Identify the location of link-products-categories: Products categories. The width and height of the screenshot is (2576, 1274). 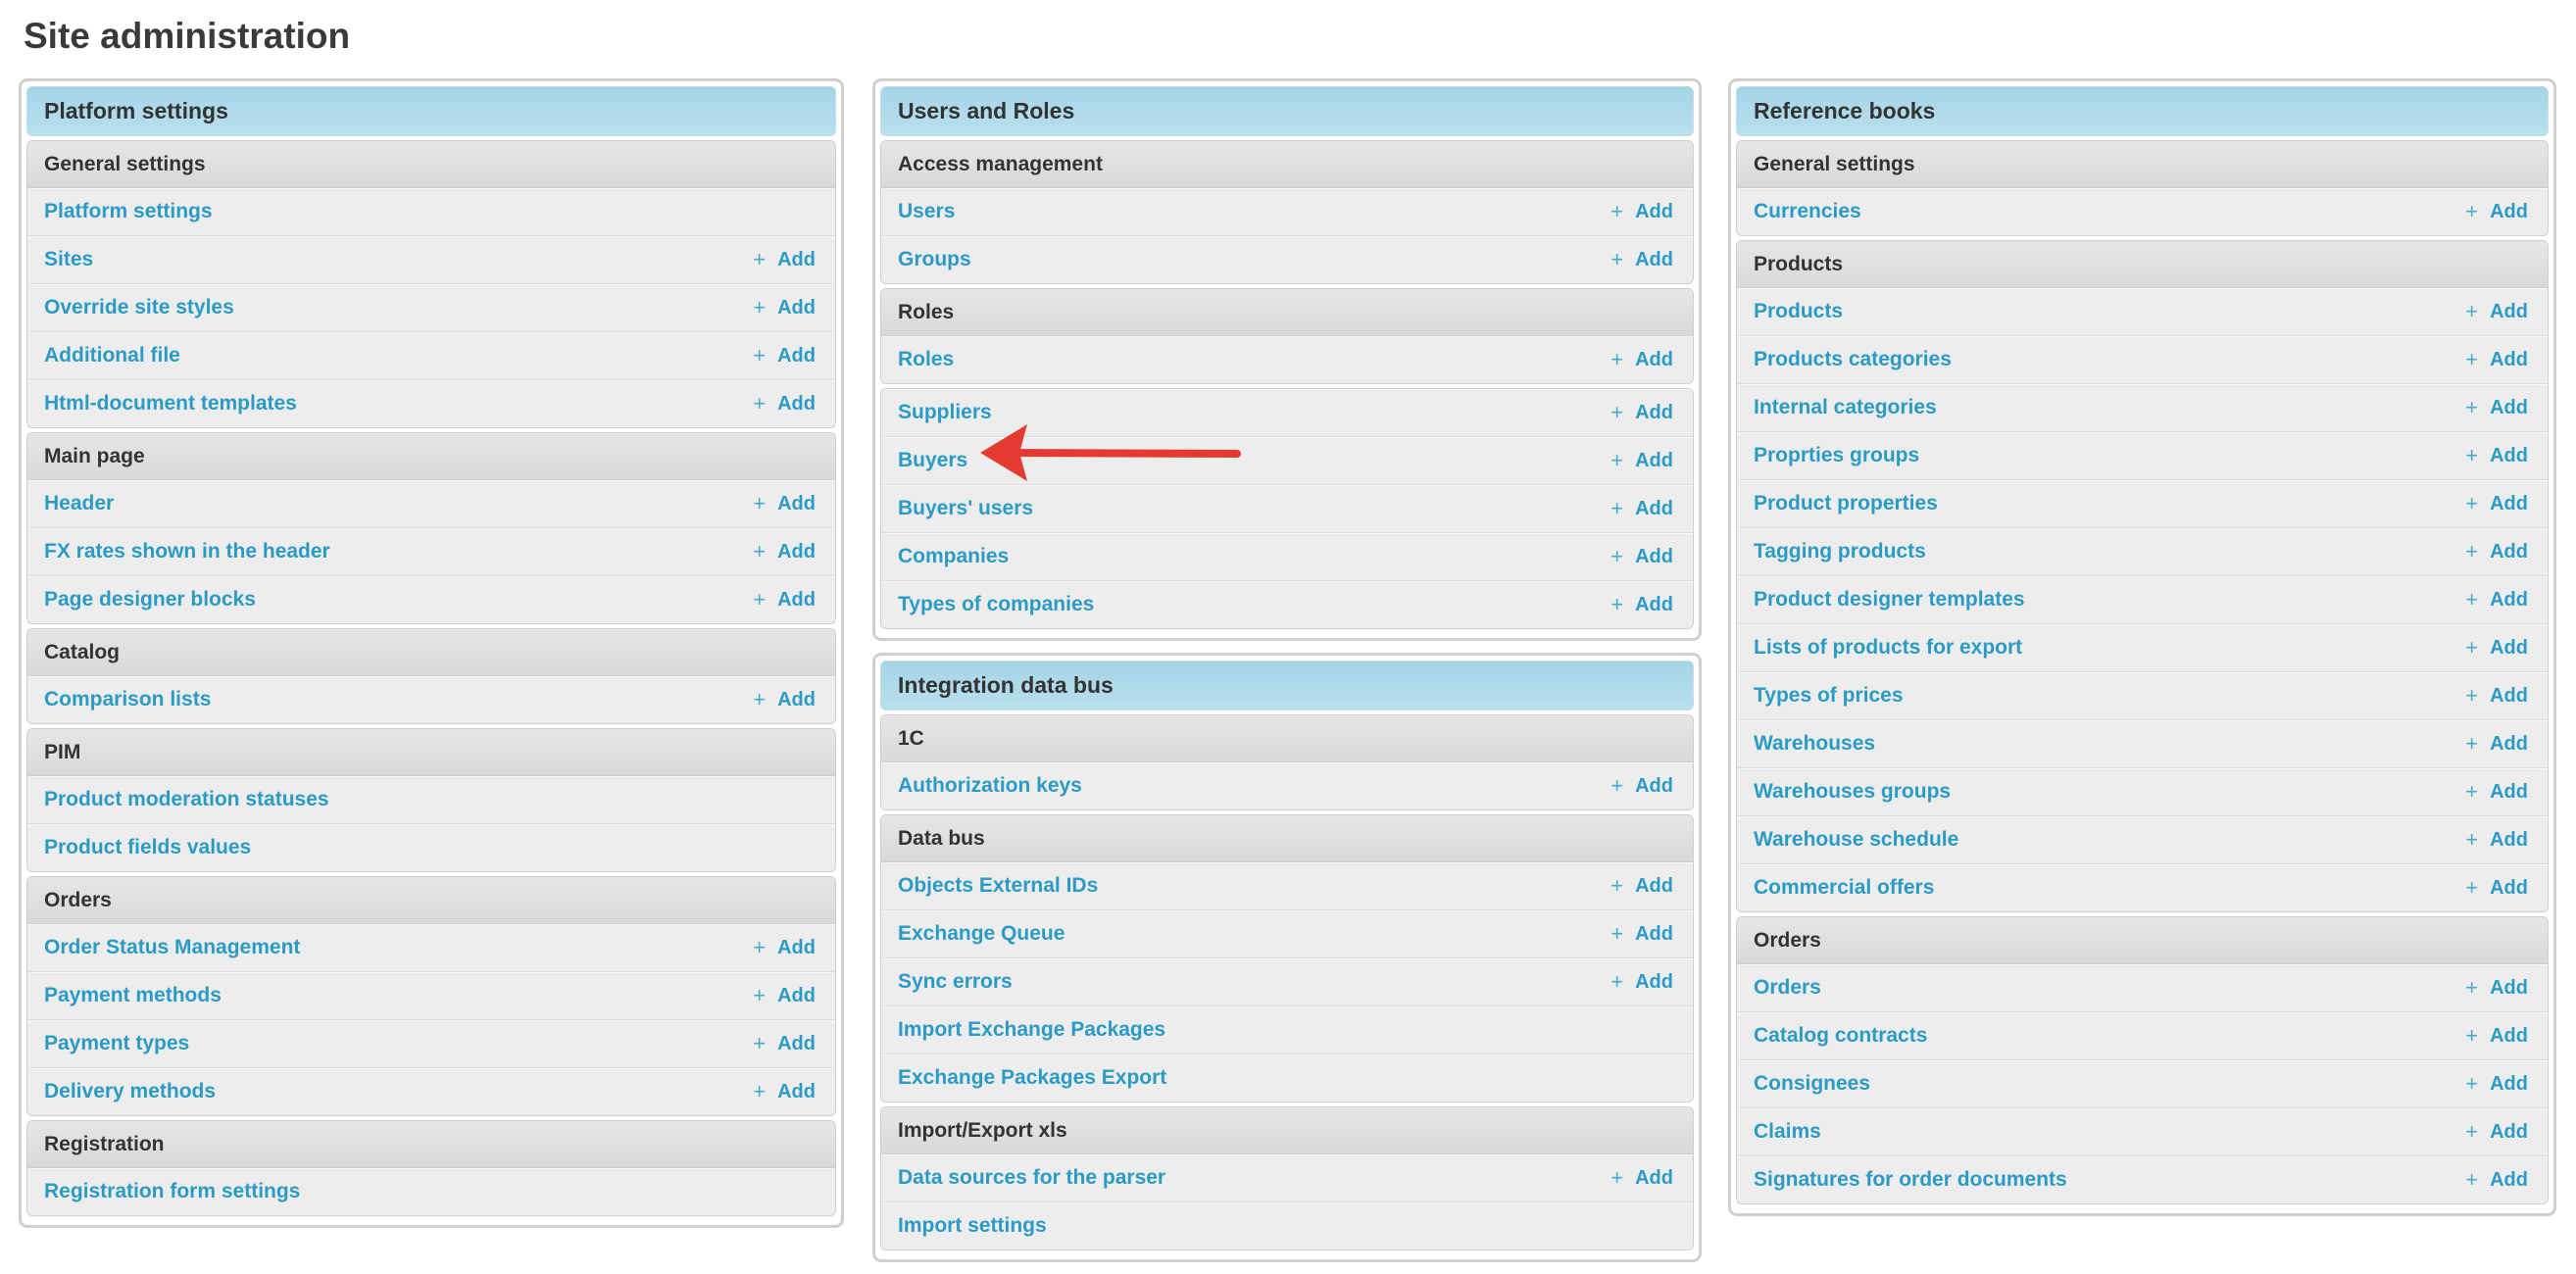
(1853, 359).